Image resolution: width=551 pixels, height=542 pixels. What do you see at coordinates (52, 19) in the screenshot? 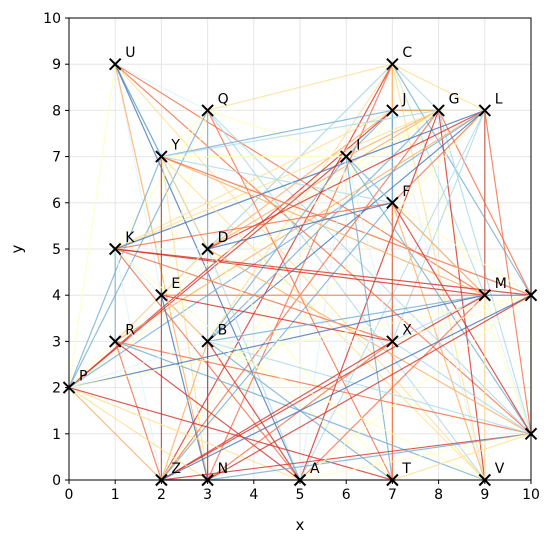
I see `y-tick-label: 10` at bounding box center [52, 19].